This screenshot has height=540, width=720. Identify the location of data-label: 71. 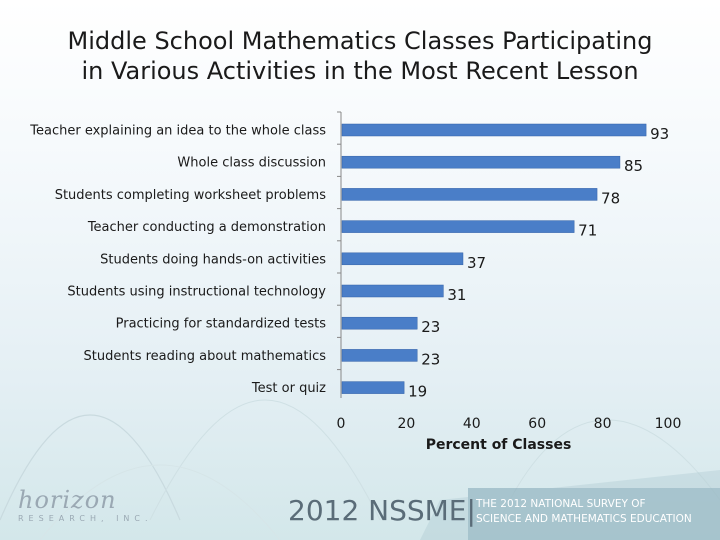
(587, 231).